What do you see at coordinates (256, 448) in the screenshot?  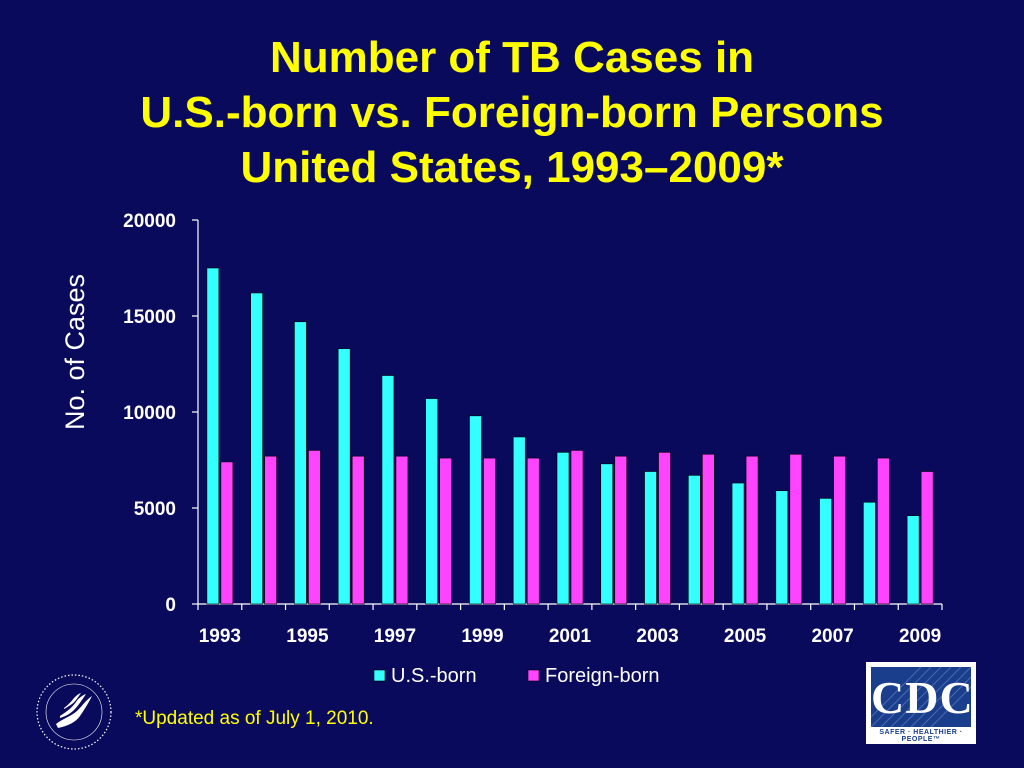 I see `bar-us-born-1994` at bounding box center [256, 448].